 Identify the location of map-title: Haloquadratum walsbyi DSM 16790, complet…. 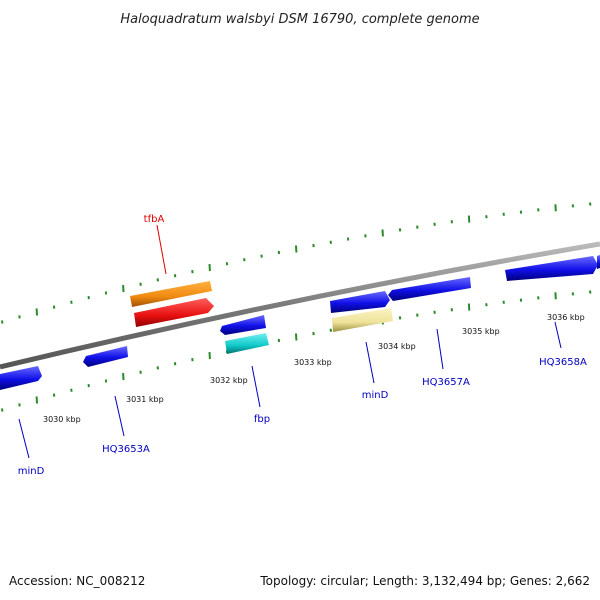
(299, 19).